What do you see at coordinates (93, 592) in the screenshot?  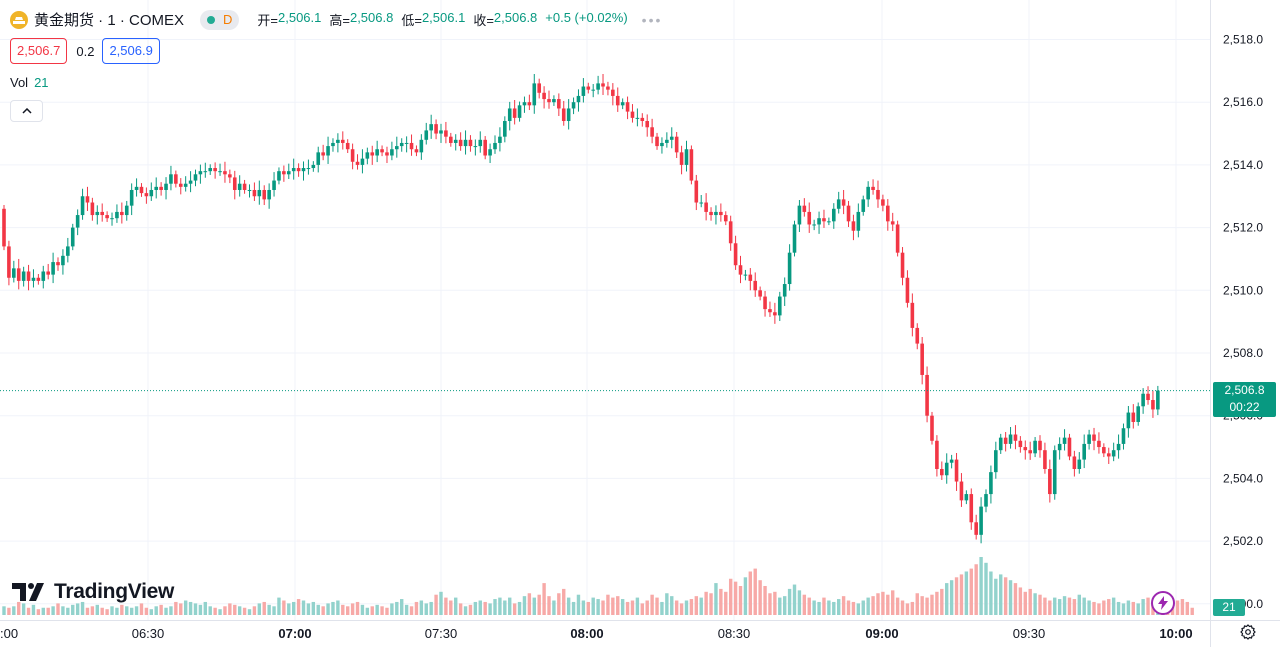 I see `tradingview-logo: TradingView` at bounding box center [93, 592].